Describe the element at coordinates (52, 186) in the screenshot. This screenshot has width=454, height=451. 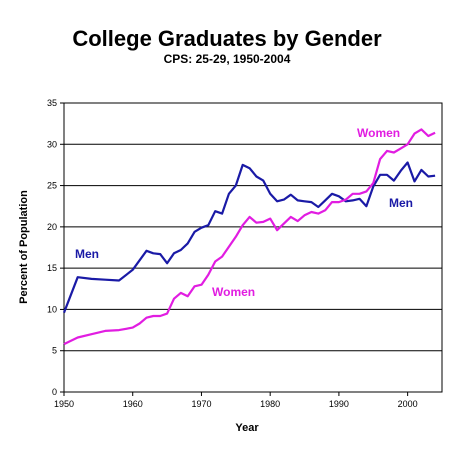
I see `y-tick-label: 25` at that location.